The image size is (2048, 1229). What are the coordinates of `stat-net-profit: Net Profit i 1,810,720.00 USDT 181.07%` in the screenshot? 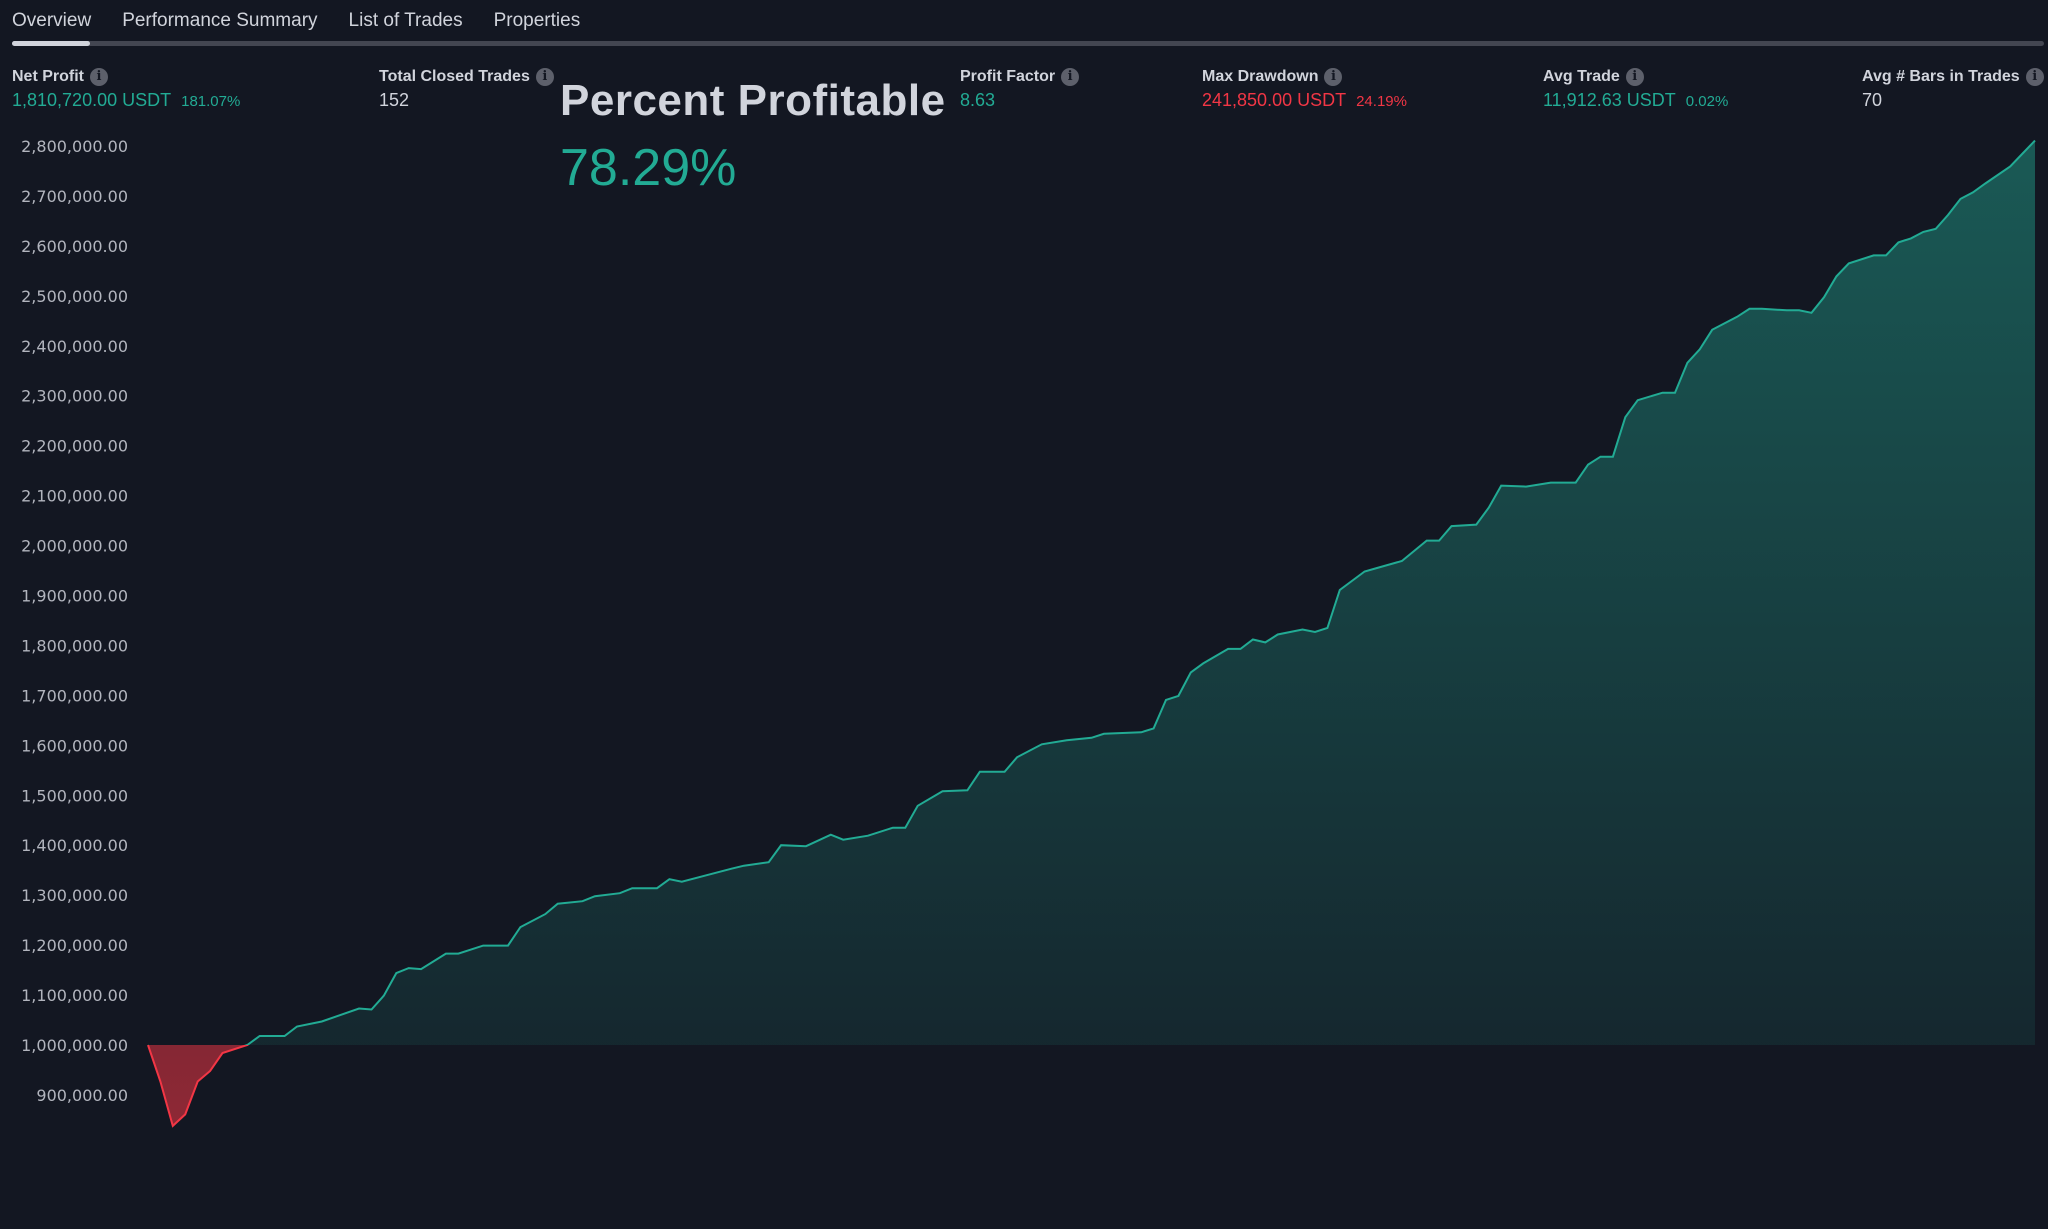 It's located at (126, 89).